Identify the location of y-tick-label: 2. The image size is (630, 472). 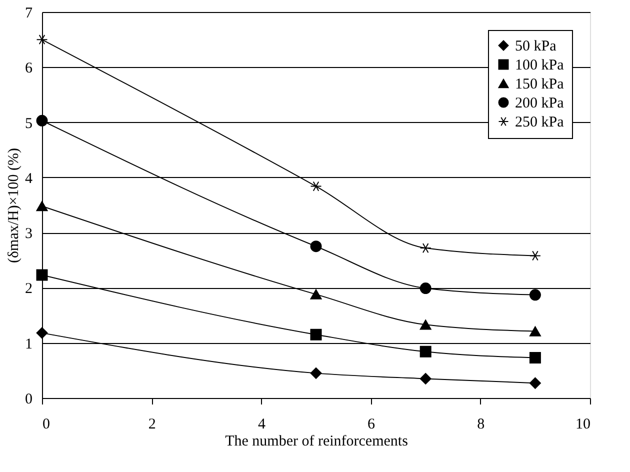
(28, 289).